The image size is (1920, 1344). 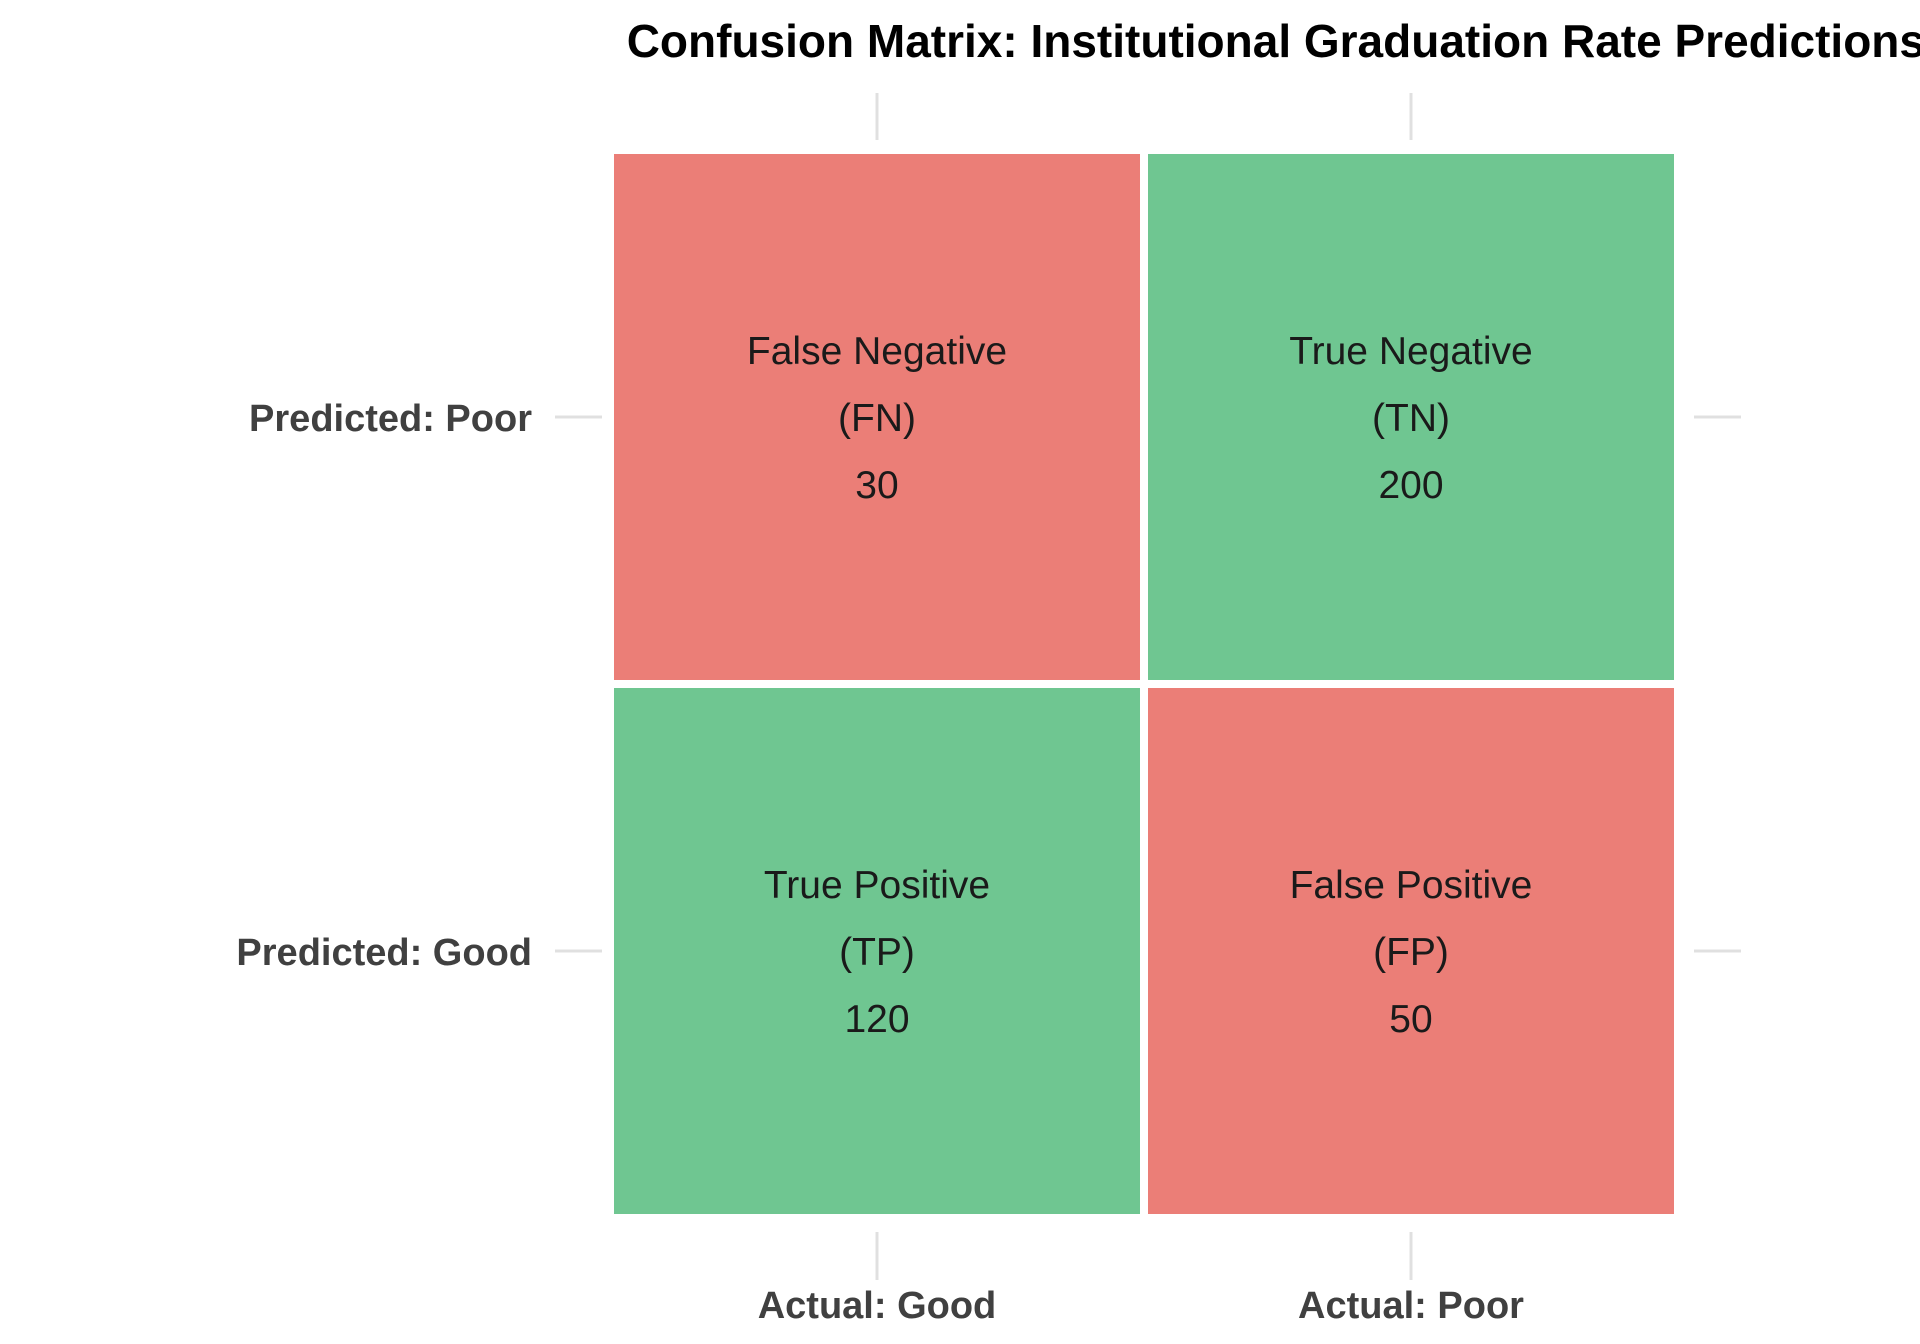 What do you see at coordinates (1411, 351) in the screenshot?
I see `cell-label: True Negative` at bounding box center [1411, 351].